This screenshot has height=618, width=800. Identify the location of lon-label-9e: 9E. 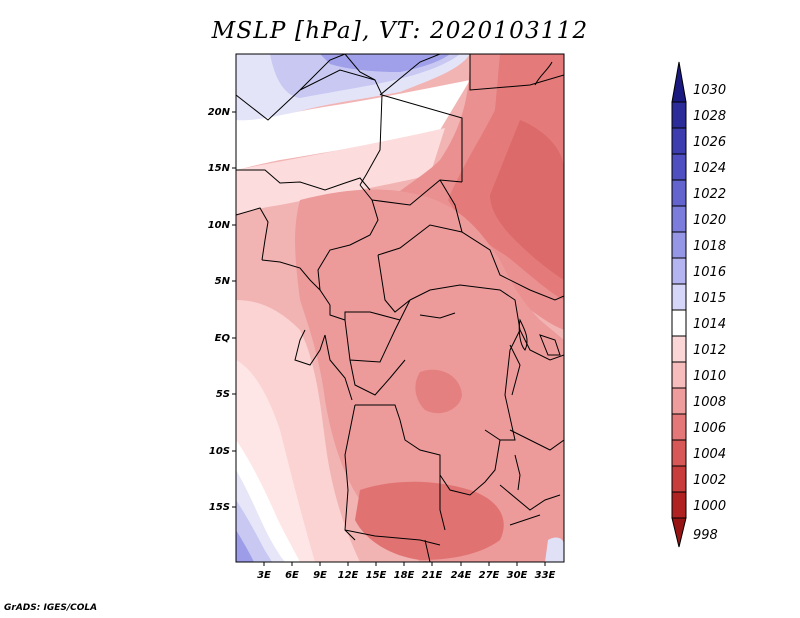
(320, 575).